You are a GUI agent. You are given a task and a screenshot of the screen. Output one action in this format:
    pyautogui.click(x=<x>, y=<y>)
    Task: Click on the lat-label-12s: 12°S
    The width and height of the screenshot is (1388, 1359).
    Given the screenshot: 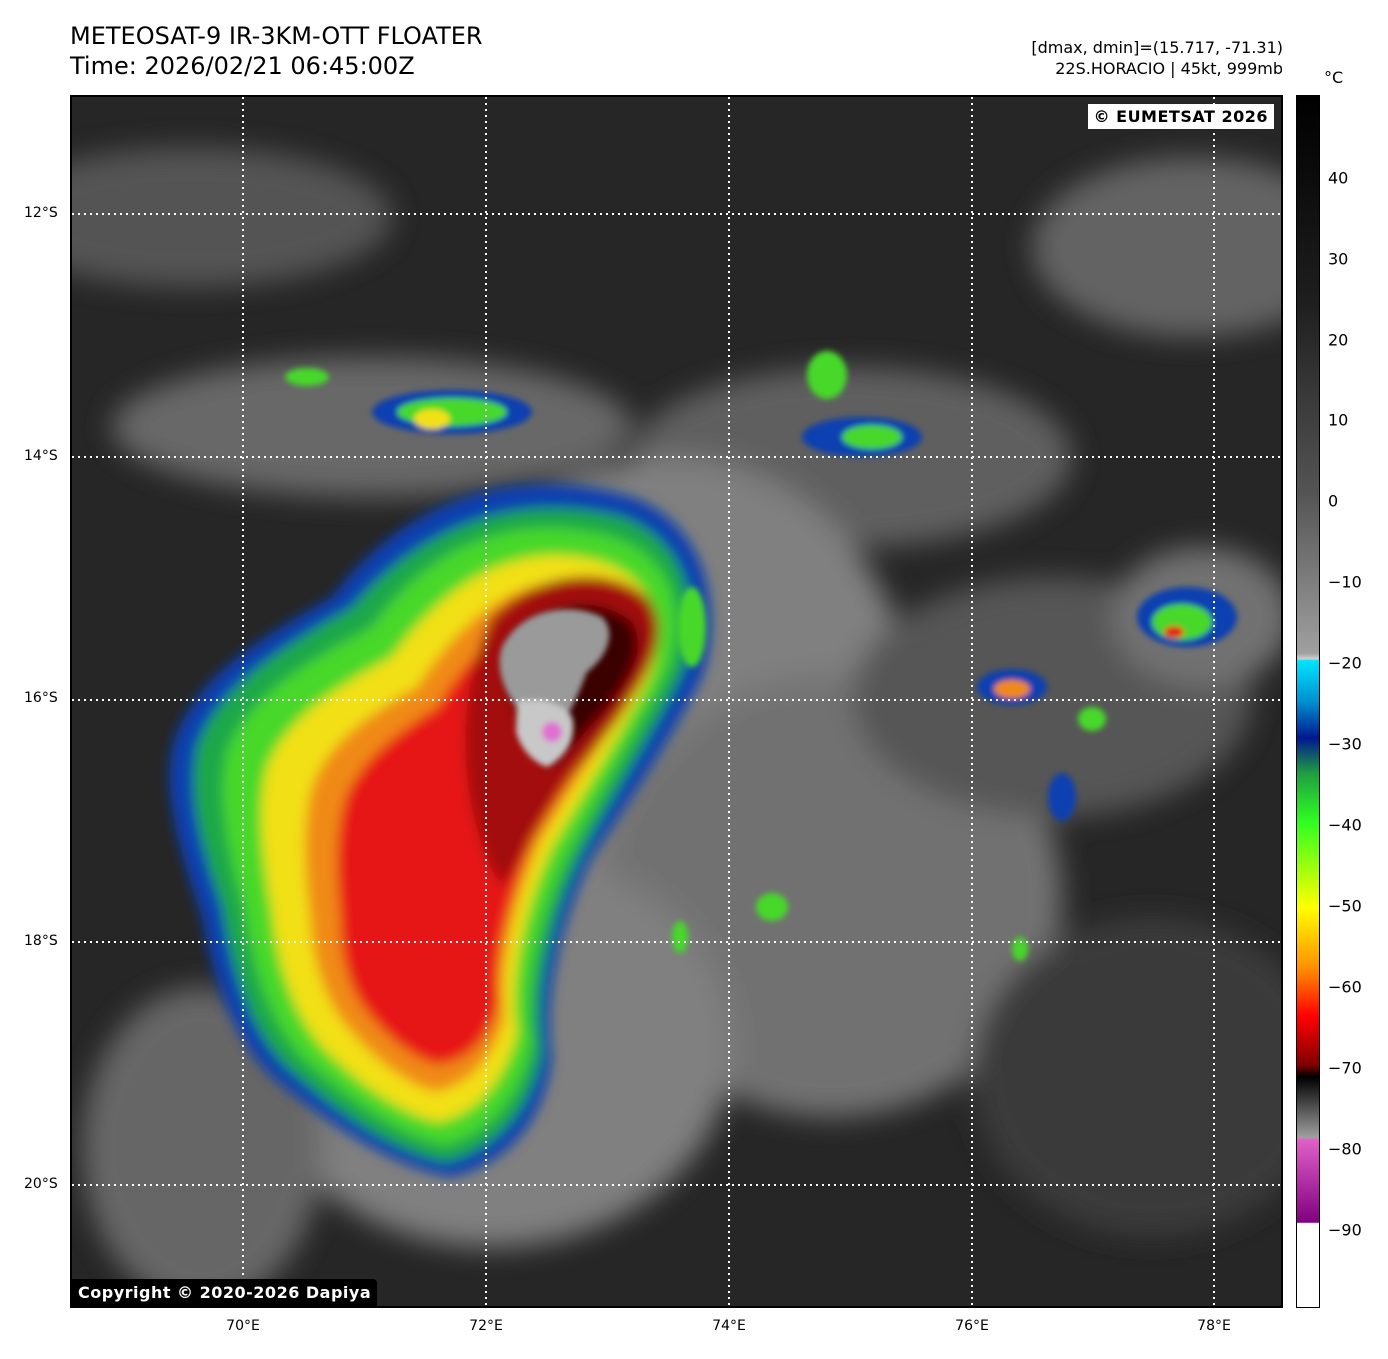 What is the action you would take?
    pyautogui.click(x=41, y=213)
    